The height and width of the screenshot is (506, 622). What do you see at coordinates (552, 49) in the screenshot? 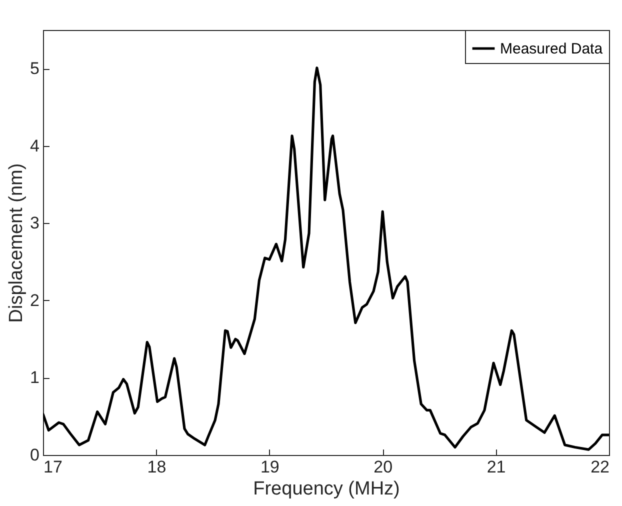
I see `legend-label: Measured Data` at bounding box center [552, 49].